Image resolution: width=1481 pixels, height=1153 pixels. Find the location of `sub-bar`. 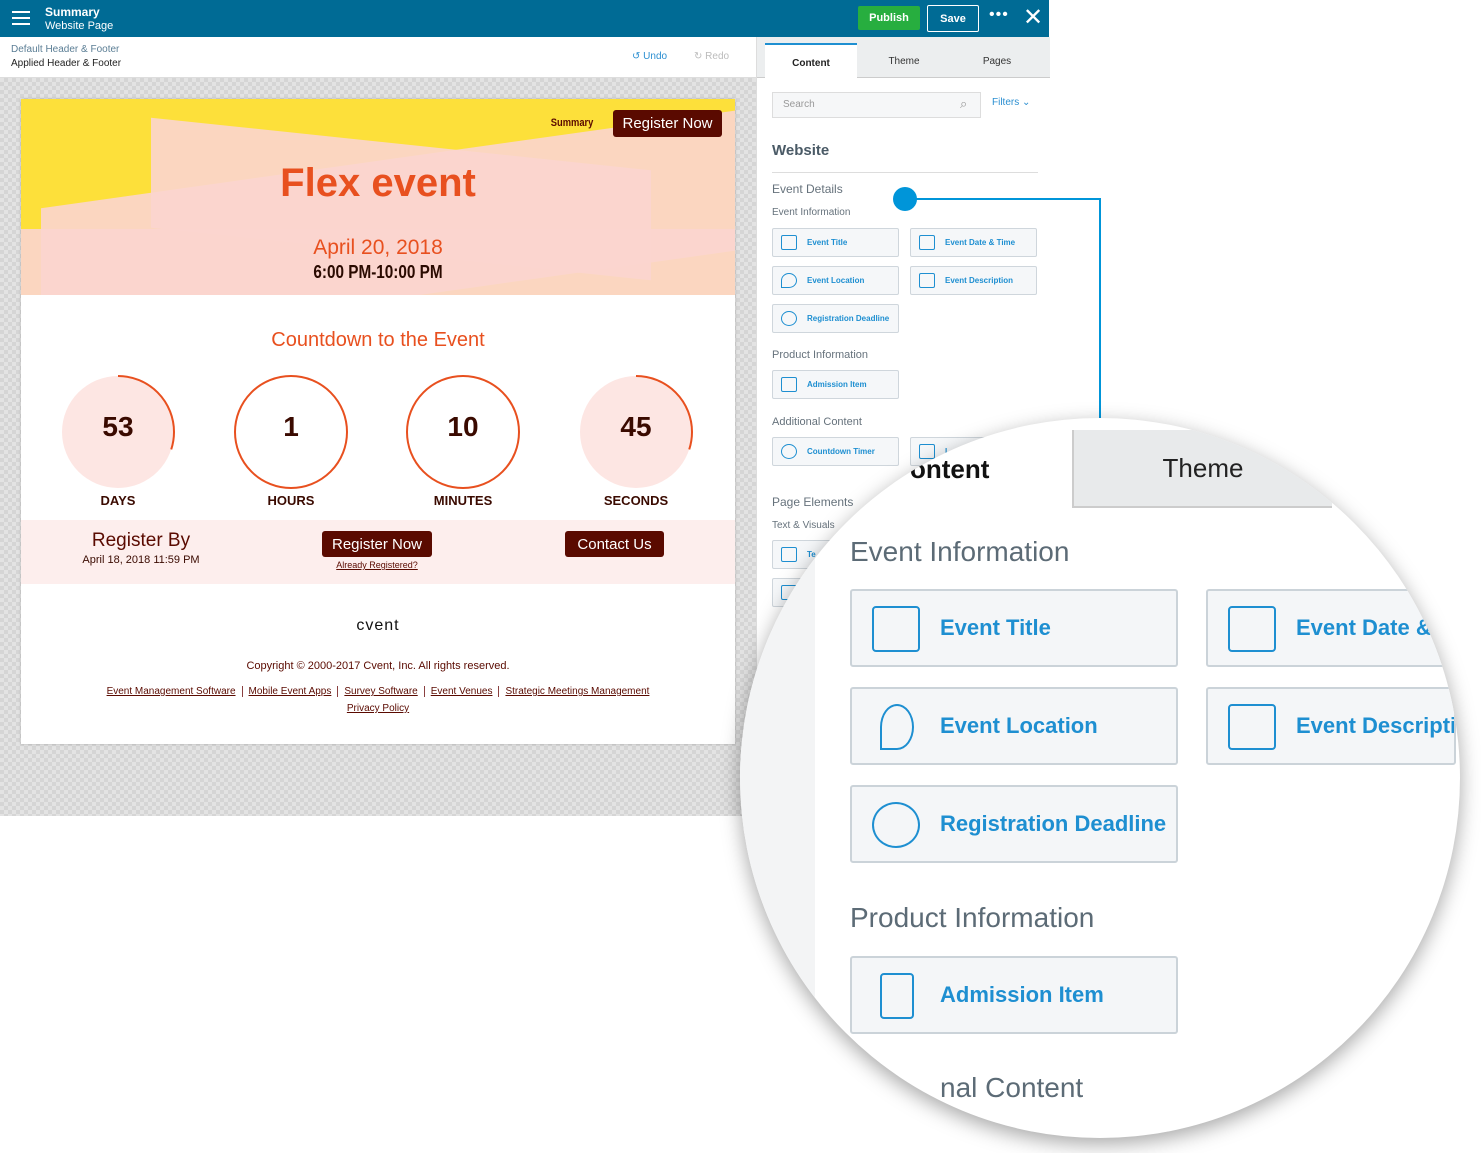

sub-bar is located at coordinates (378, 57).